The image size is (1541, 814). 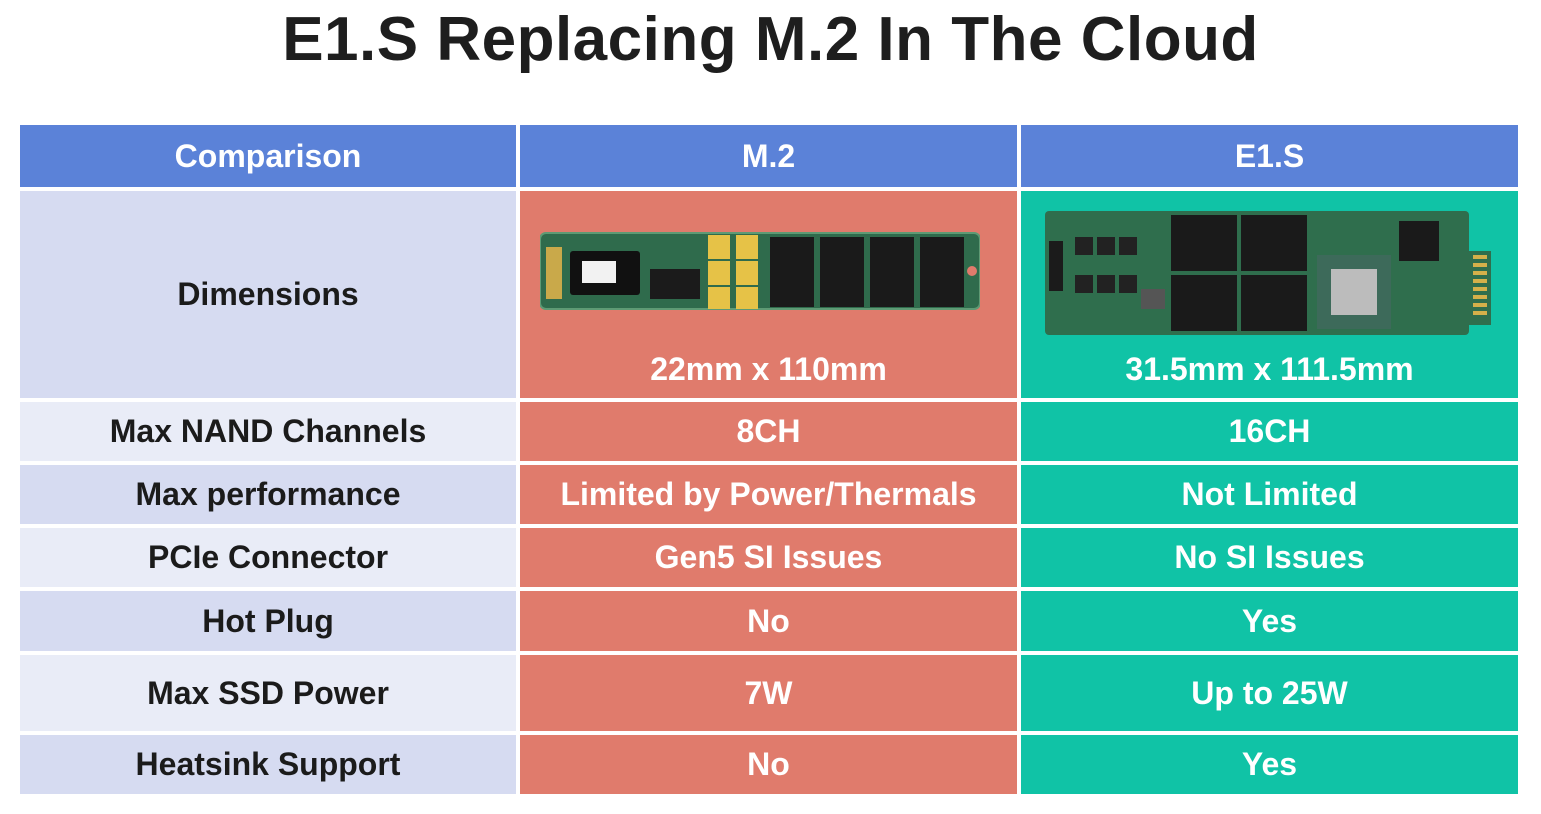 What do you see at coordinates (268, 621) in the screenshot?
I see `row-label-hot-plug: Hot Plug` at bounding box center [268, 621].